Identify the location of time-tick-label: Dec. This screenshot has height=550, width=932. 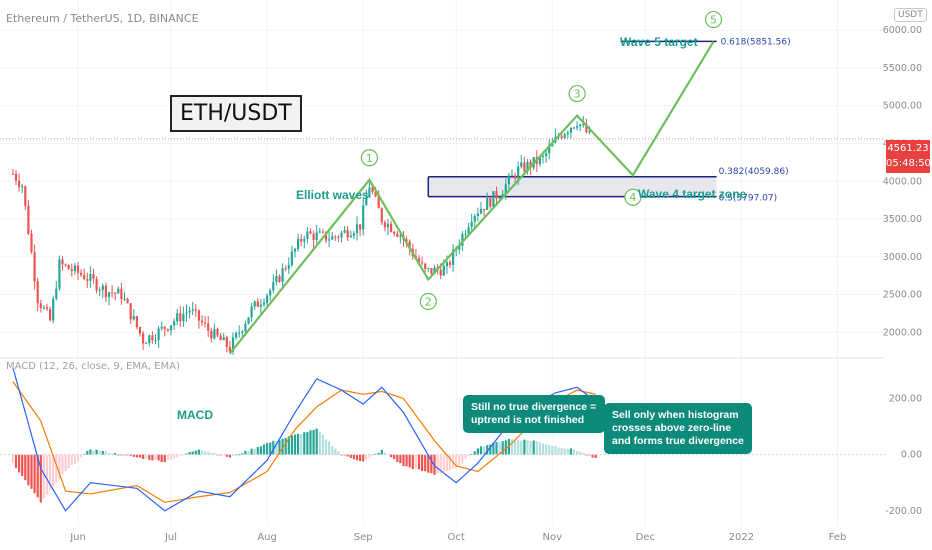
(645, 537).